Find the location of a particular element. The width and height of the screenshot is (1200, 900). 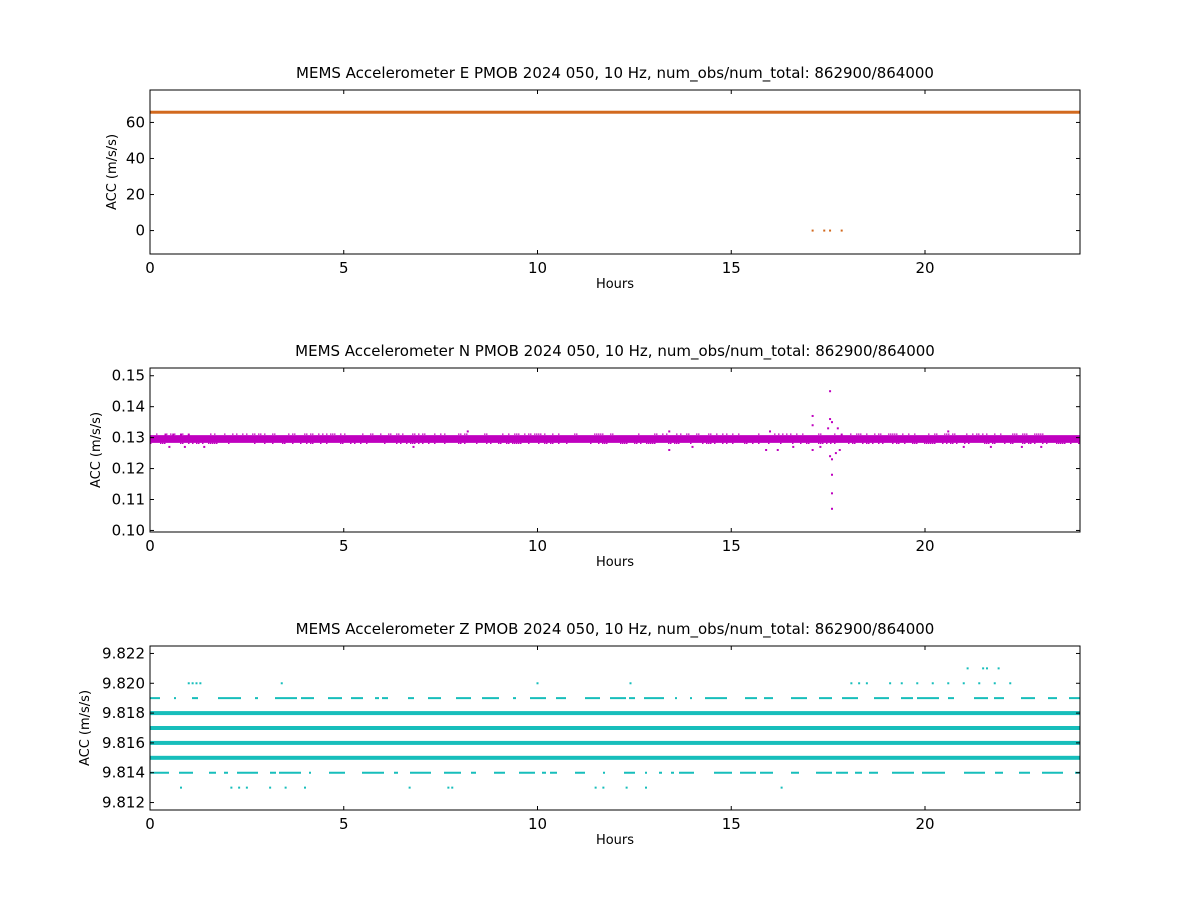

y-tick-label: 0.13 is located at coordinates (128, 438).